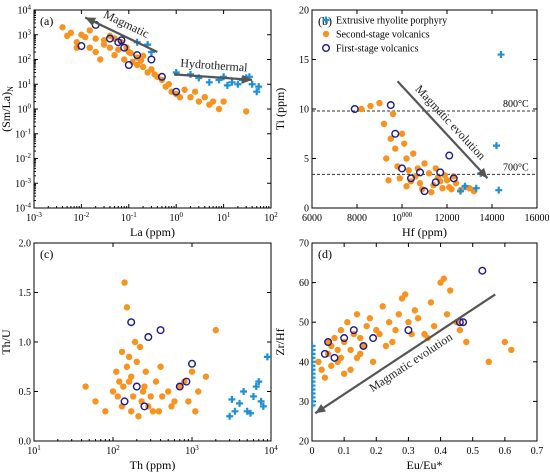 The image size is (550, 473). Describe the element at coordinates (34, 217) in the screenshot. I see `x-tick-label: 10⁻³` at that location.